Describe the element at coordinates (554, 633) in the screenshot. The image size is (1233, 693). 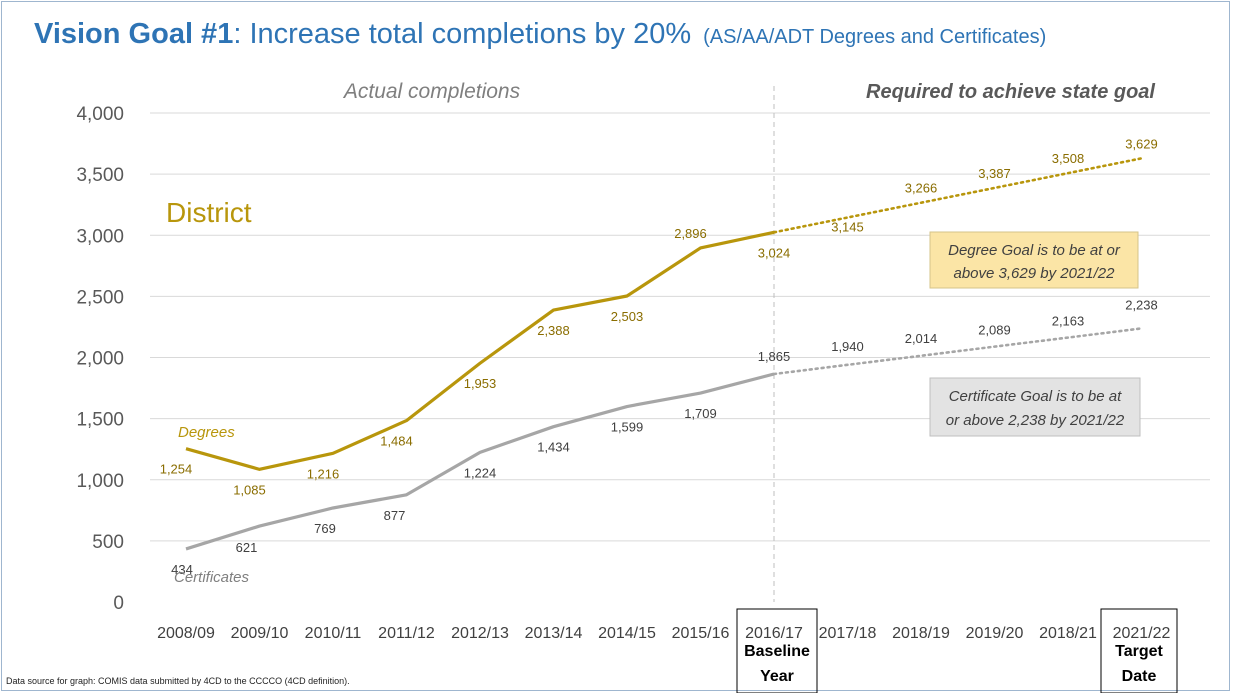
I see `x-tick-label: 2013/14` at that location.